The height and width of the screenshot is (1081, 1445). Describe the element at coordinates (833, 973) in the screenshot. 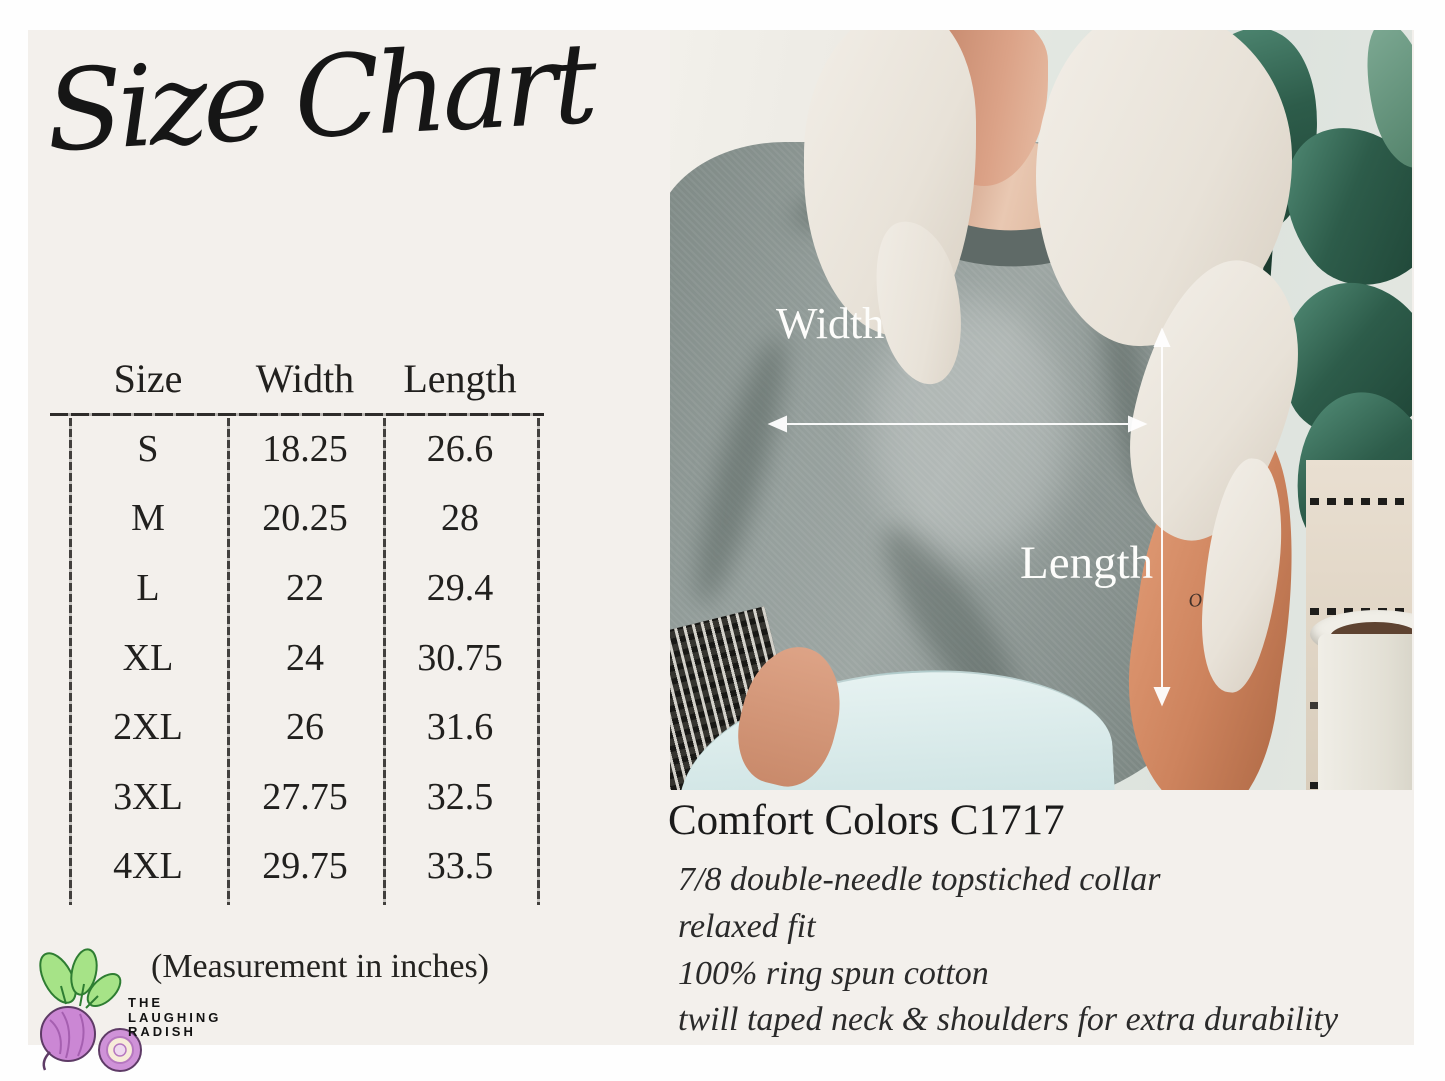

I see `product-feature: 100% ring spun cotton` at that location.